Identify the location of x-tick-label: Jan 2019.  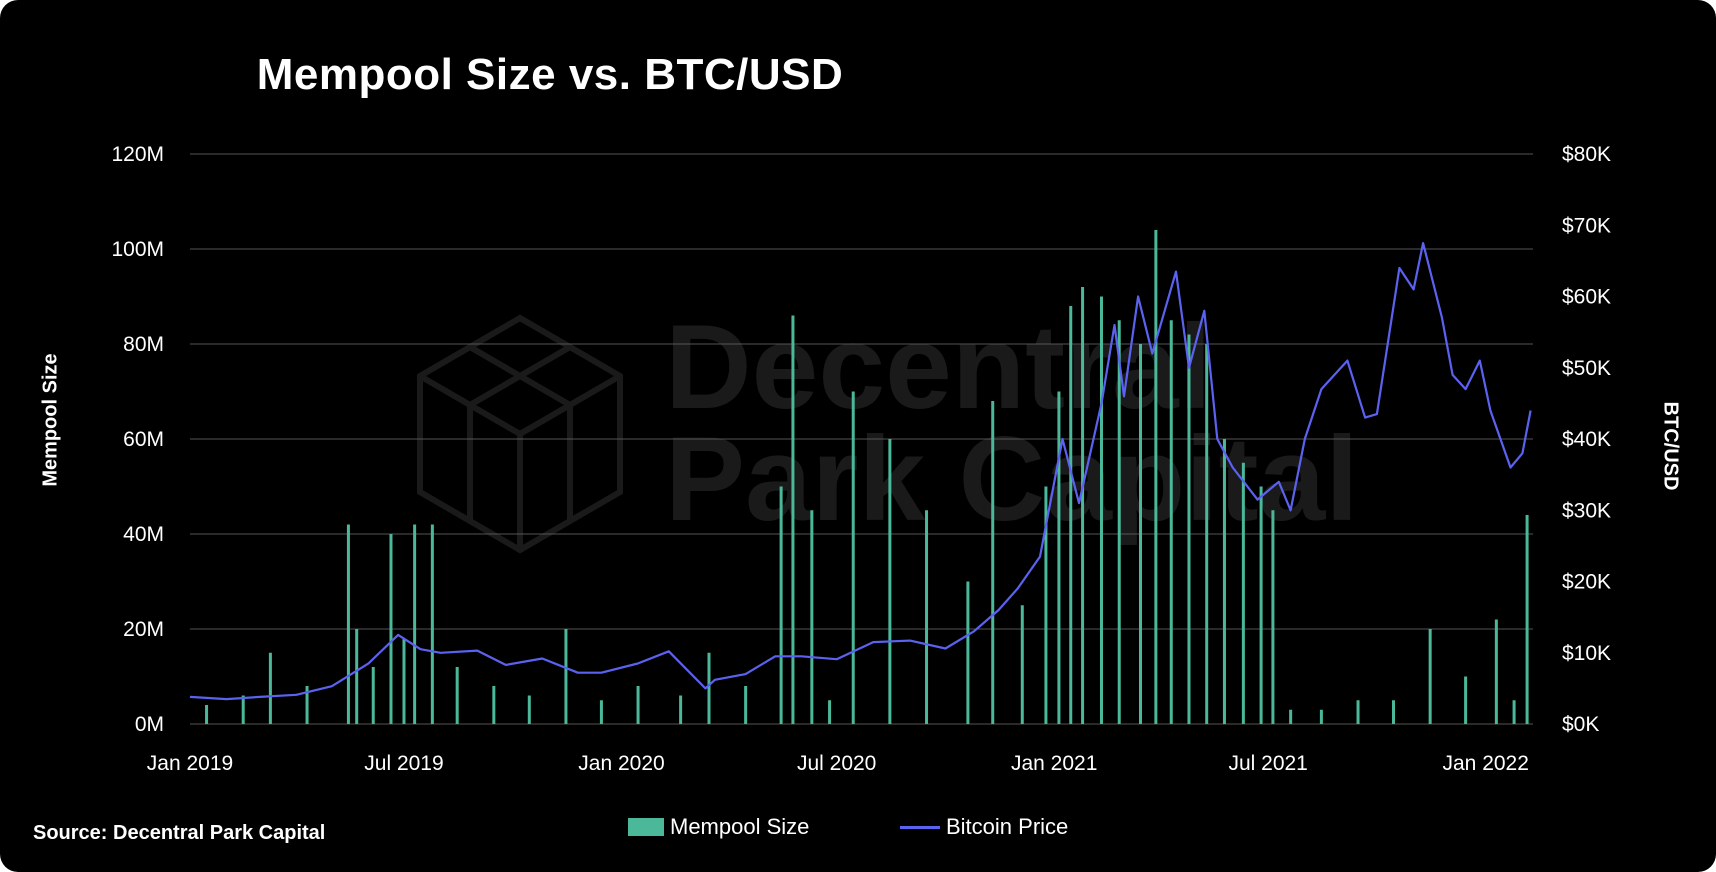
(190, 763).